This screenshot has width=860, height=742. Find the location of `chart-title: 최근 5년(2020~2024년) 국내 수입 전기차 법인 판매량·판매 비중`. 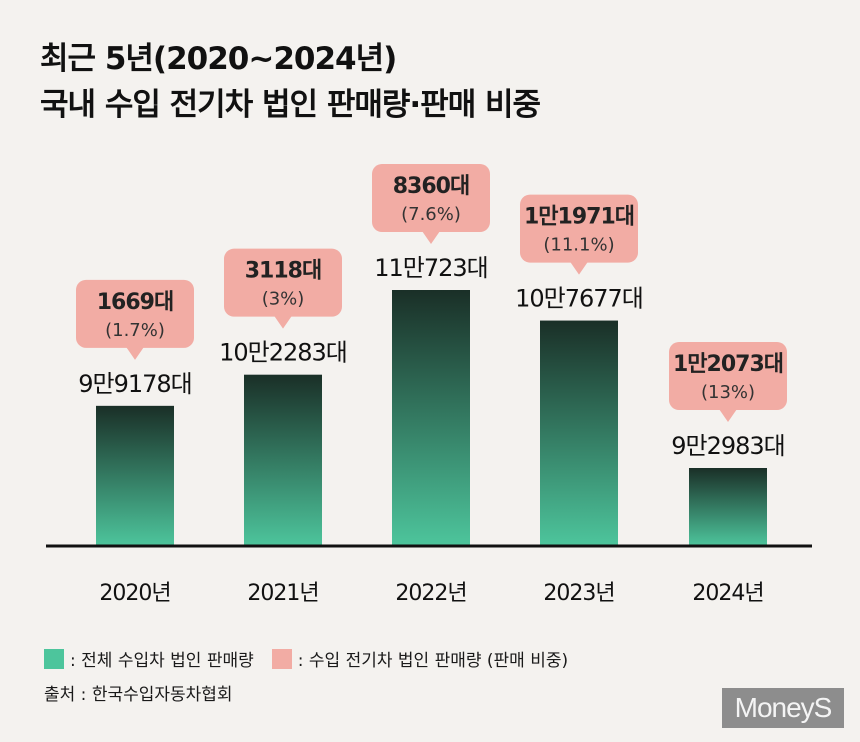

chart-title: 최근 5년(2020~2024년) 국내 수입 전기차 법인 판매량·판매 비중 is located at coordinates (290, 82).